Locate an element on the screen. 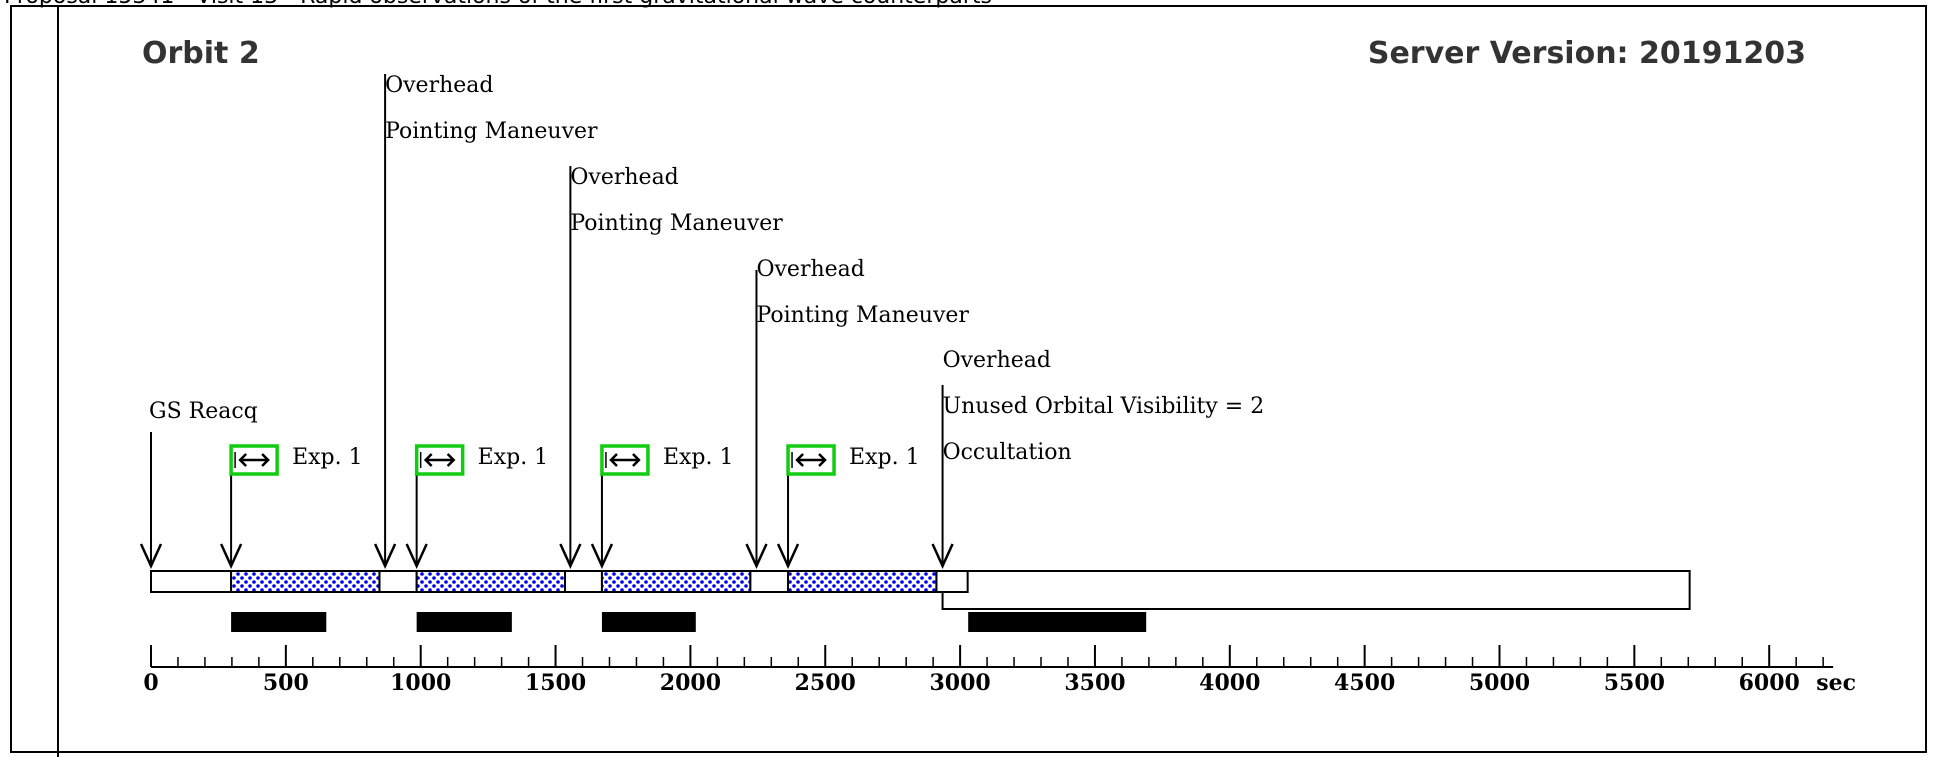  axis-tick-label: 5000 is located at coordinates (1499, 683).